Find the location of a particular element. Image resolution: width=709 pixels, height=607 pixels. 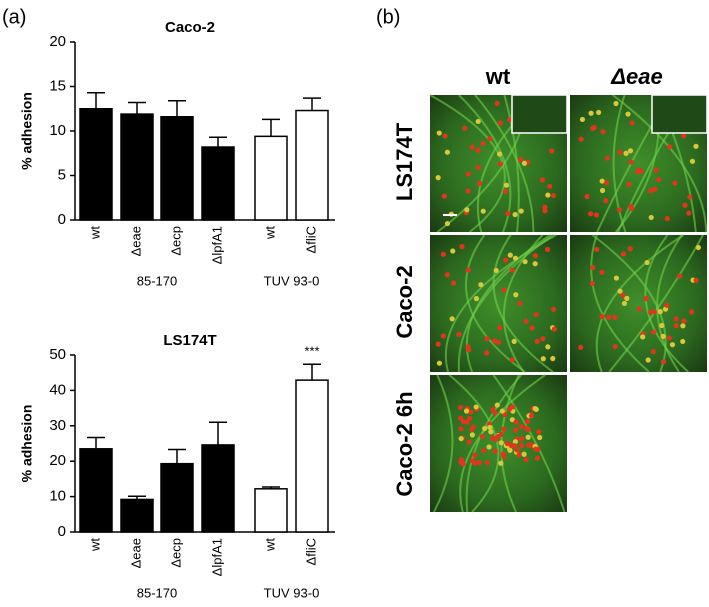

x-tick-label: Δeae is located at coordinates (135, 241).